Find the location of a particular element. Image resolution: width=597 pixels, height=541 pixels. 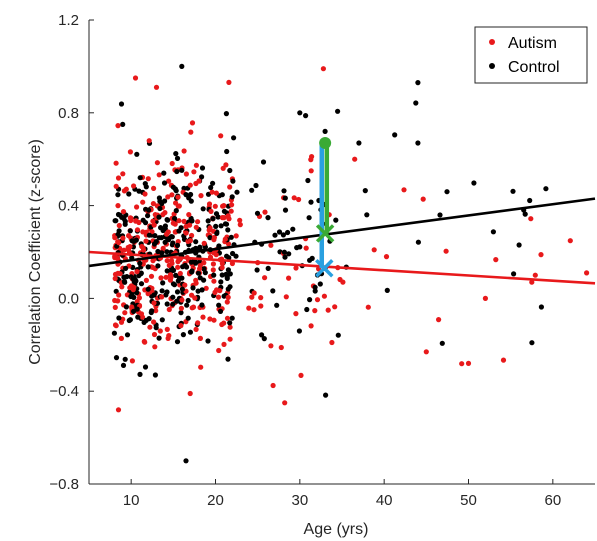

x-tick-label: 20 is located at coordinates (215, 500).